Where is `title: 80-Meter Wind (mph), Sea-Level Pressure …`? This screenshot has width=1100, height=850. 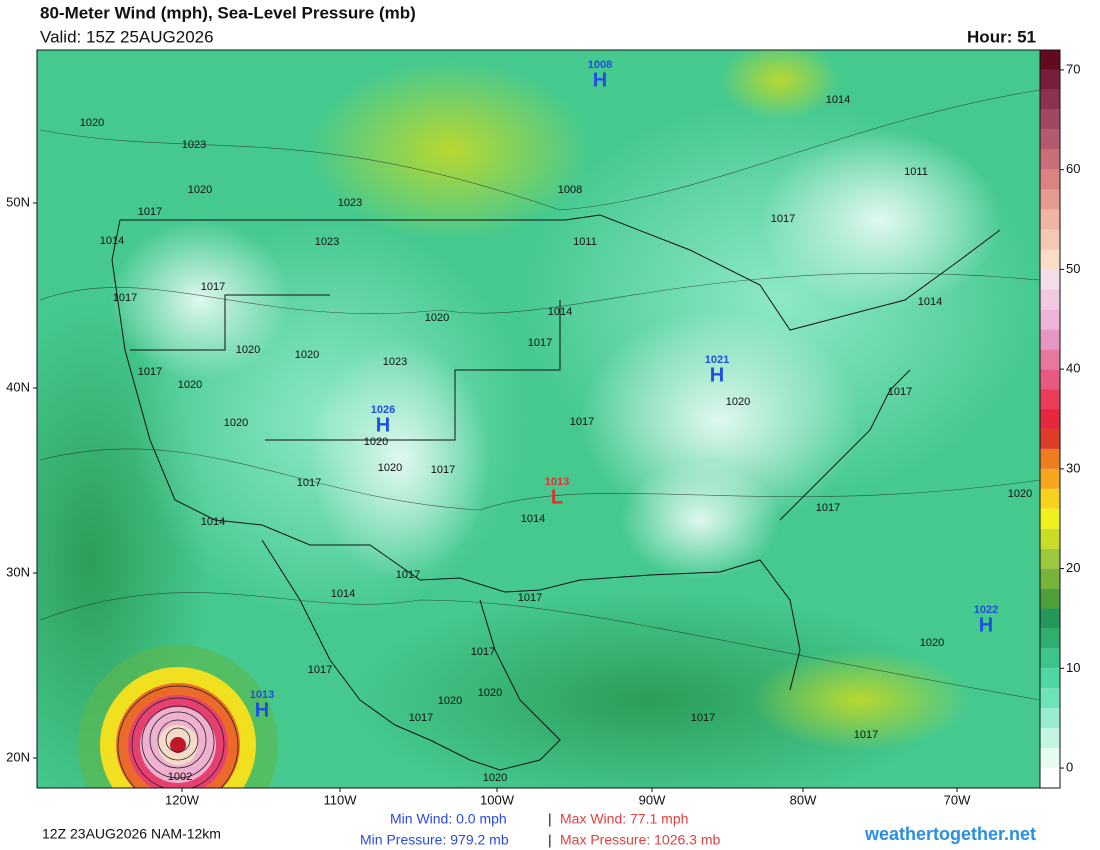
title: 80-Meter Wind (mph), Sea-Level Pressure … is located at coordinates (228, 12).